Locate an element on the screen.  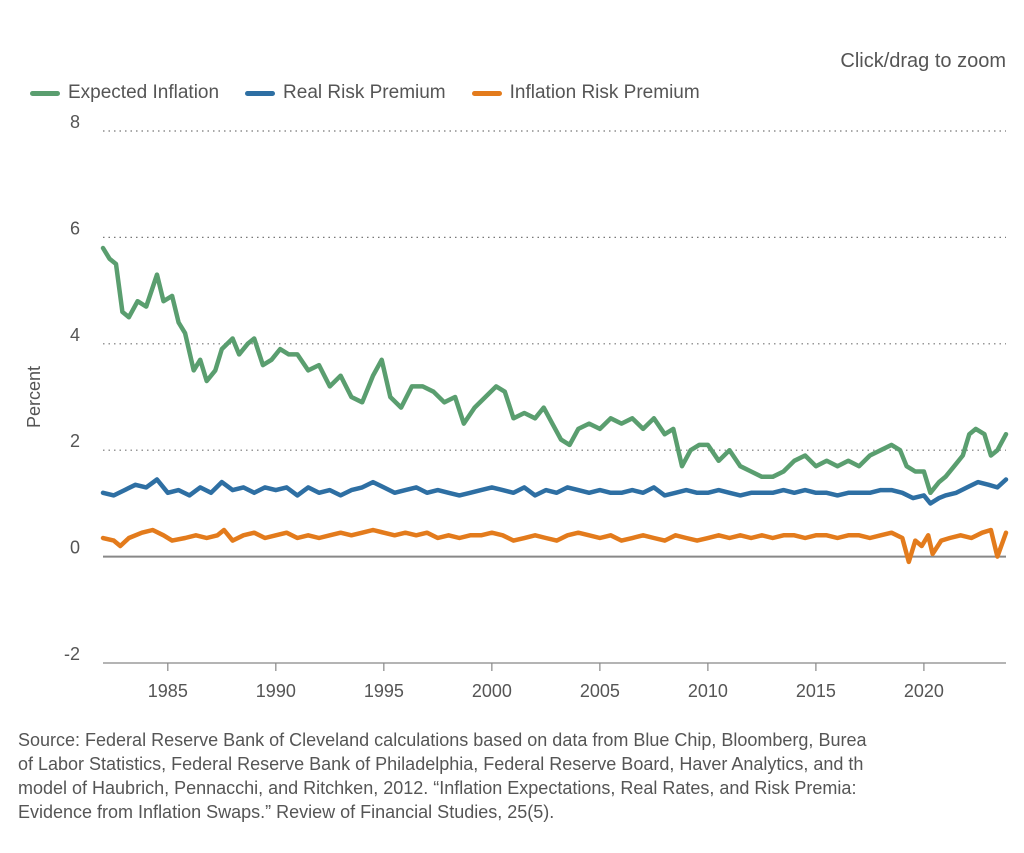
y-axis-label: Percent is located at coordinates (34, 397).